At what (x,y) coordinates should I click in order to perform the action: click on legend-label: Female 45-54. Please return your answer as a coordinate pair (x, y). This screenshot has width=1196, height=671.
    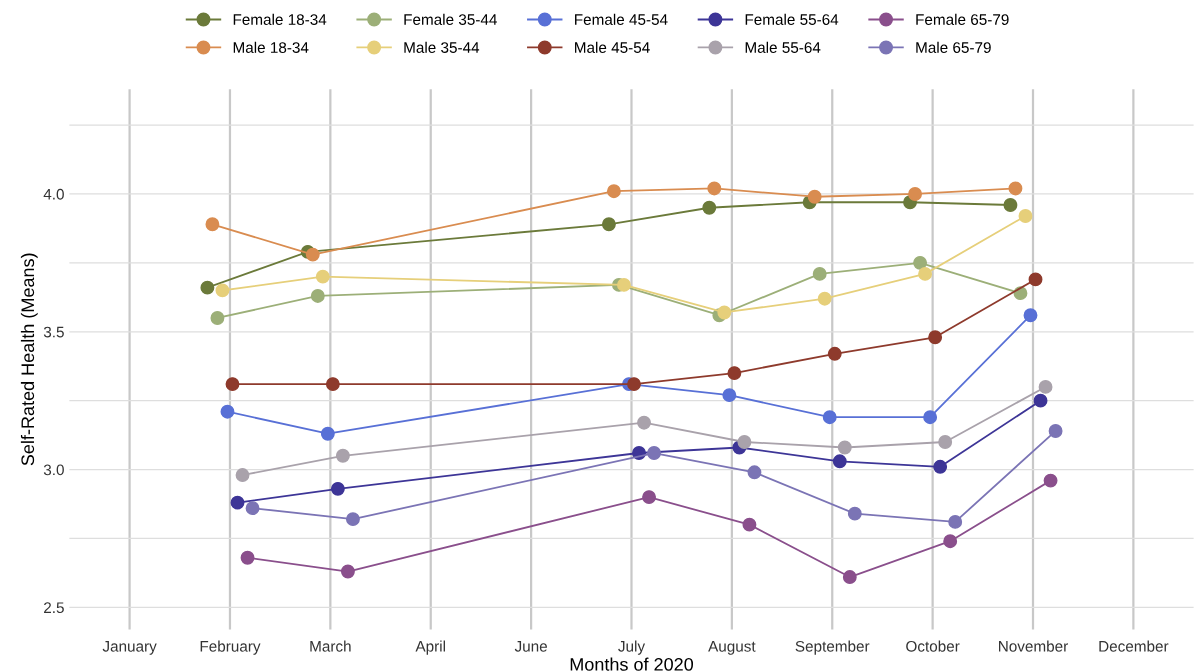
    Looking at the image, I should click on (621, 19).